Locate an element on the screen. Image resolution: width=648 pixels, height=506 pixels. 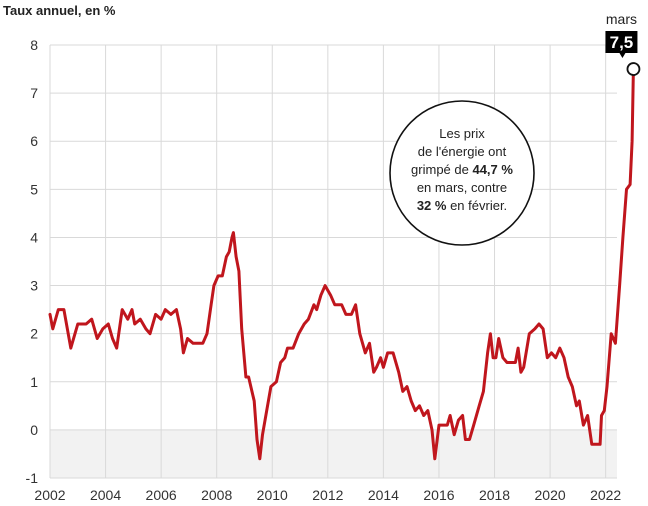
y-tick-label: -1 is located at coordinates (32, 478).